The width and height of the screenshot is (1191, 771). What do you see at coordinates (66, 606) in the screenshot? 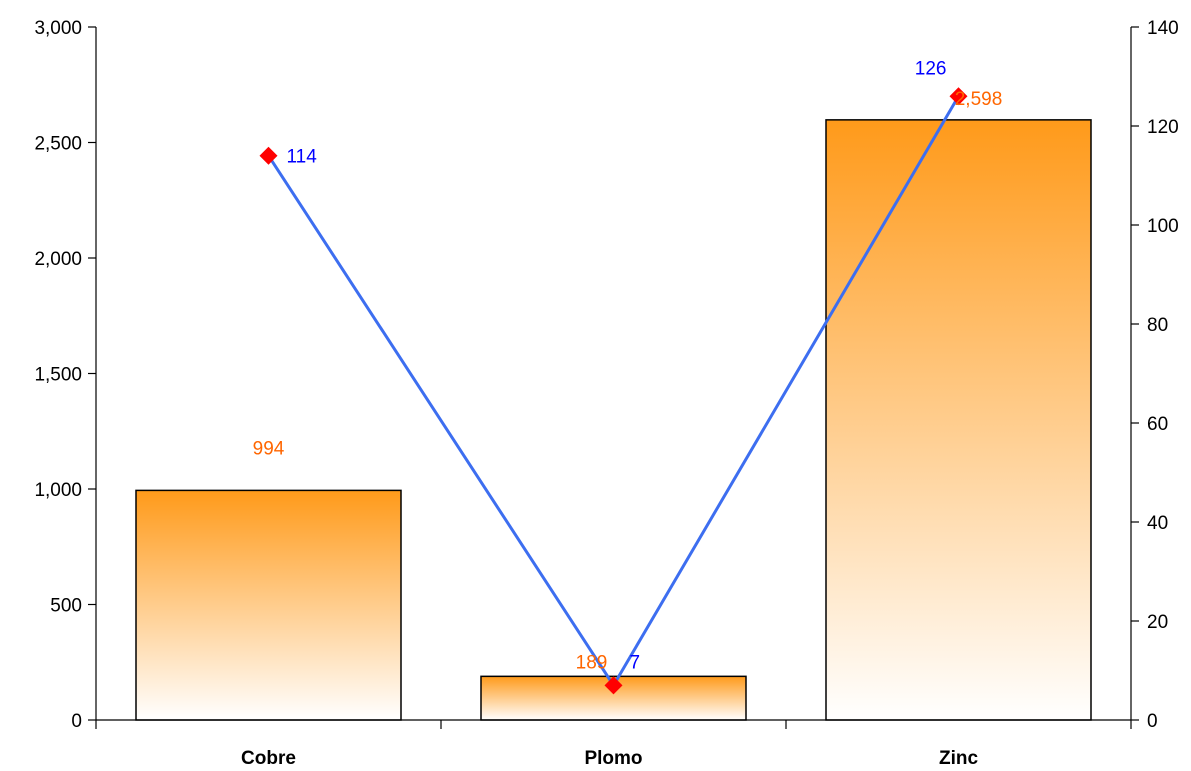
I see `left-tick-label: 500` at bounding box center [66, 606].